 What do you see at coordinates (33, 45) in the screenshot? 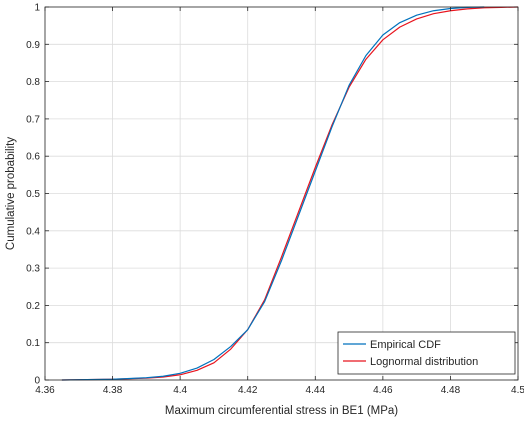
I see `y-tick-label: 0.9` at bounding box center [33, 45].